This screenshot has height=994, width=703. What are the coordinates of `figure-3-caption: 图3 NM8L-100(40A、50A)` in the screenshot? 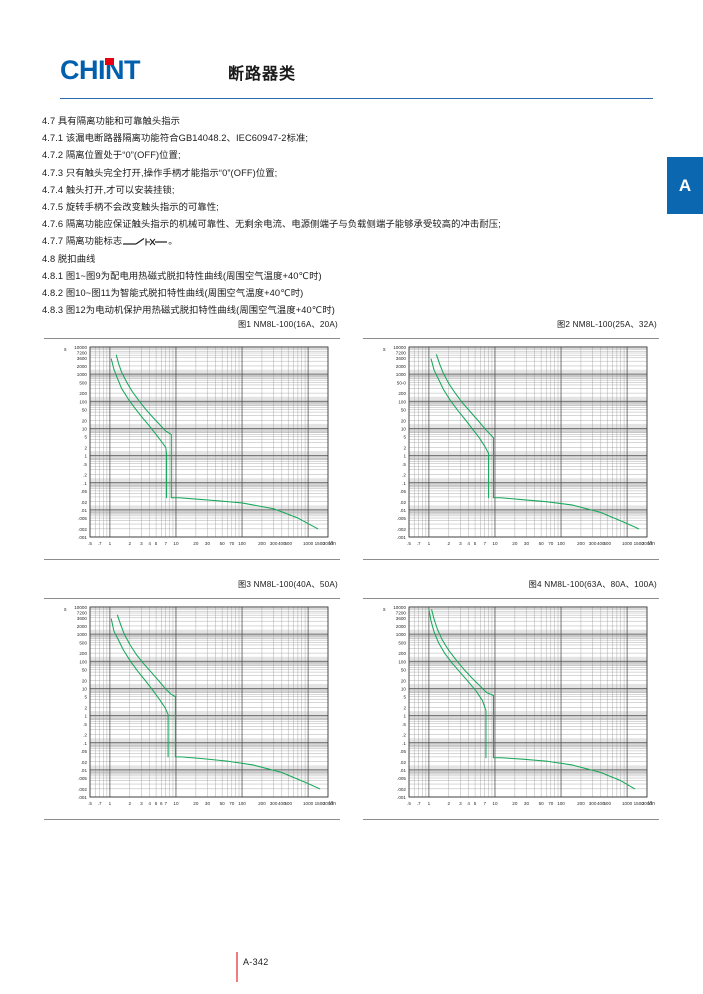 It's located at (287, 584).